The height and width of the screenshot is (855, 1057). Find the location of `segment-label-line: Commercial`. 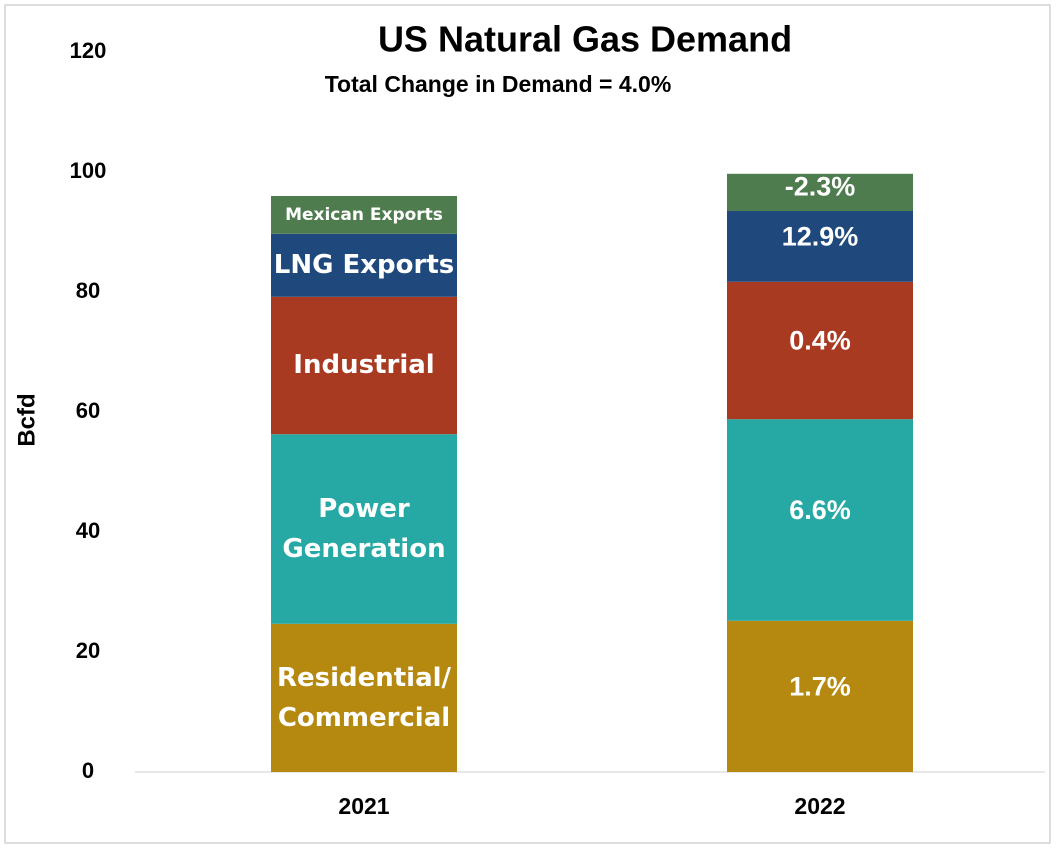

segment-label-line: Commercial is located at coordinates (364, 717).